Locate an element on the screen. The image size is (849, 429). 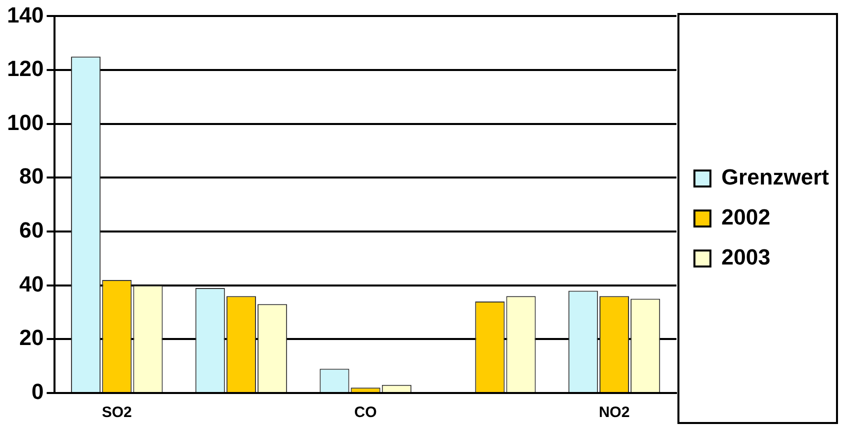
y-tick-label: 100 is located at coordinates (25, 122).